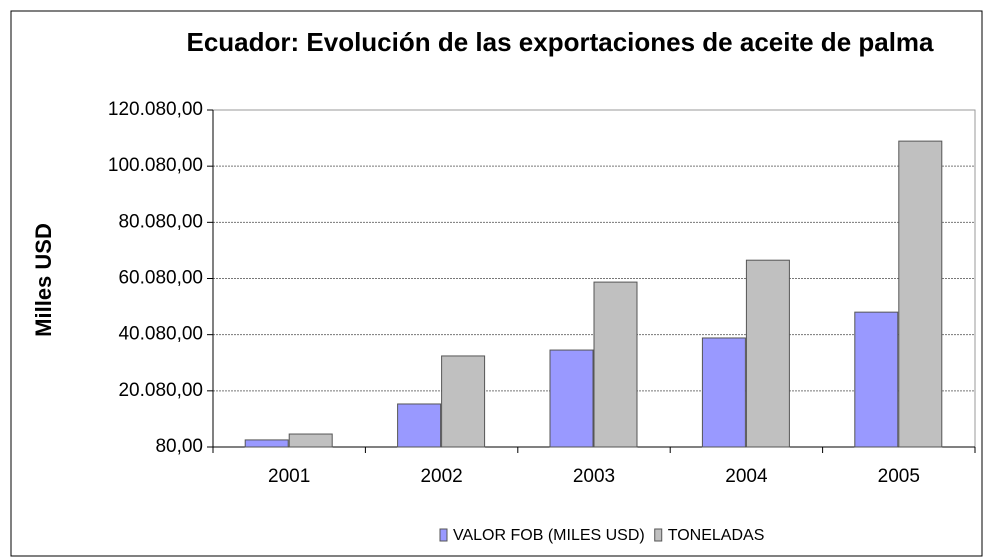 This screenshot has width=985, height=558. What do you see at coordinates (160, 390) in the screenshot?
I see `y-tick-label: 20.080,00` at bounding box center [160, 390].